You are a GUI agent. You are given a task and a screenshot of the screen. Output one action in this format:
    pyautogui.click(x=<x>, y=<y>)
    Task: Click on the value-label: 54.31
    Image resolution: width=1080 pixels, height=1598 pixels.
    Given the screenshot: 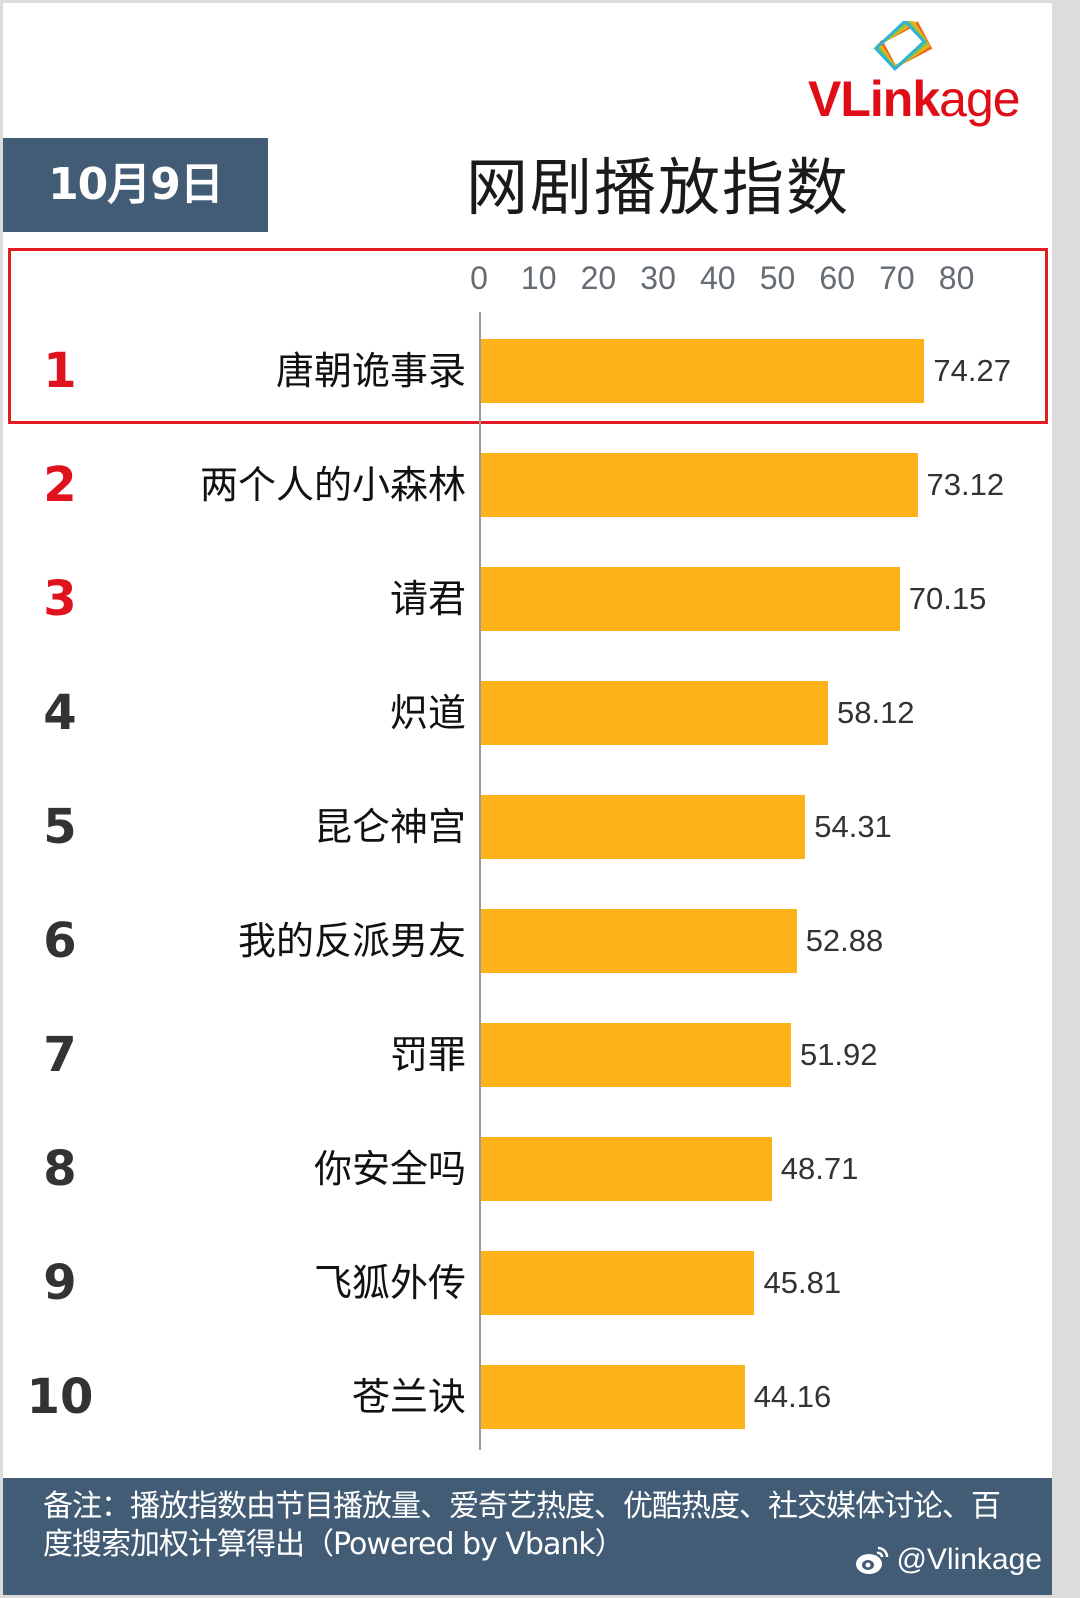 What is the action you would take?
    pyautogui.click(x=853, y=826)
    